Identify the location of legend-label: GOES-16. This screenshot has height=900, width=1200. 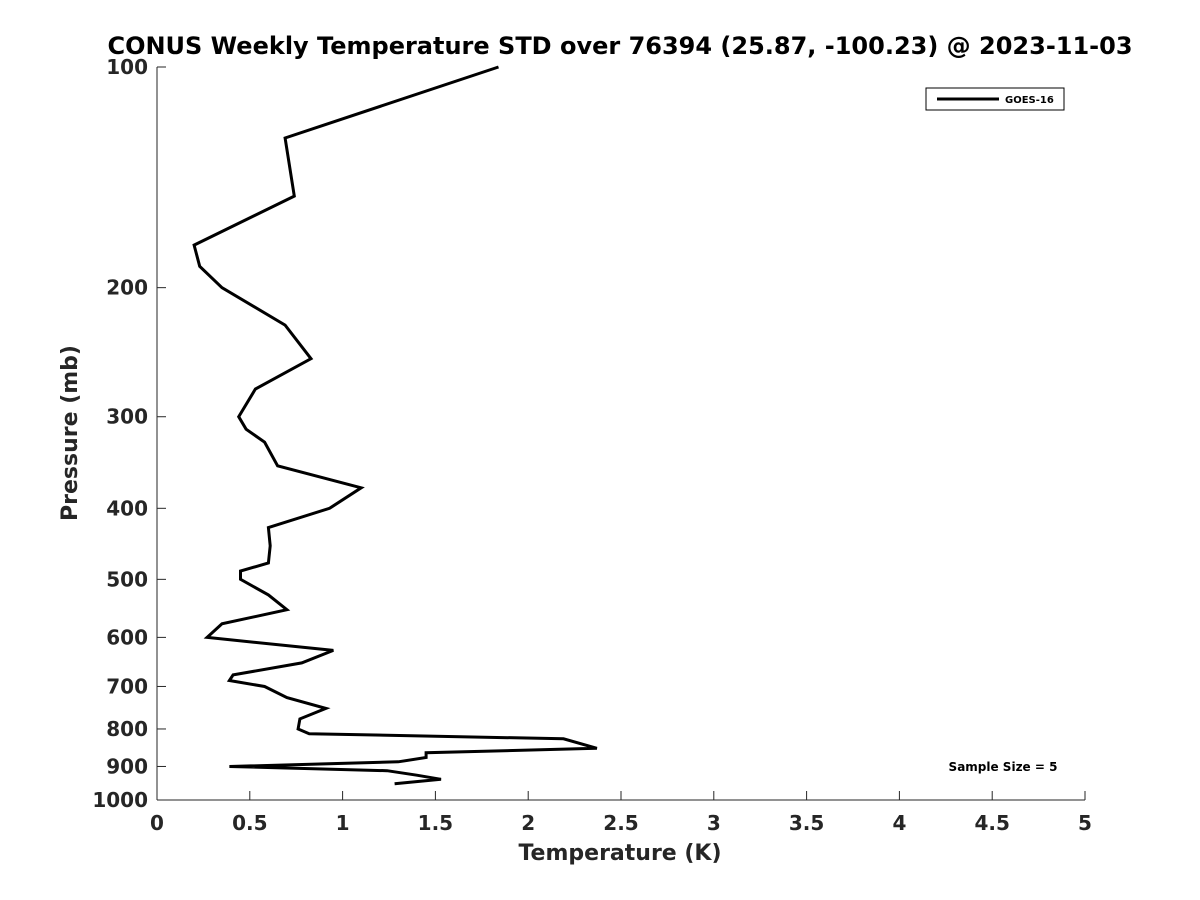
(1029, 100).